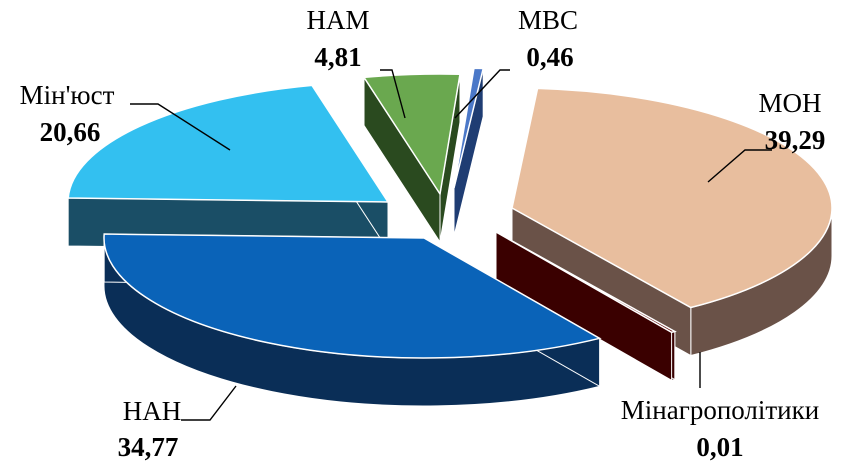 This screenshot has height=468, width=848. What do you see at coordinates (411, 135) in the screenshot?
I see `slice-nam-top` at bounding box center [411, 135].